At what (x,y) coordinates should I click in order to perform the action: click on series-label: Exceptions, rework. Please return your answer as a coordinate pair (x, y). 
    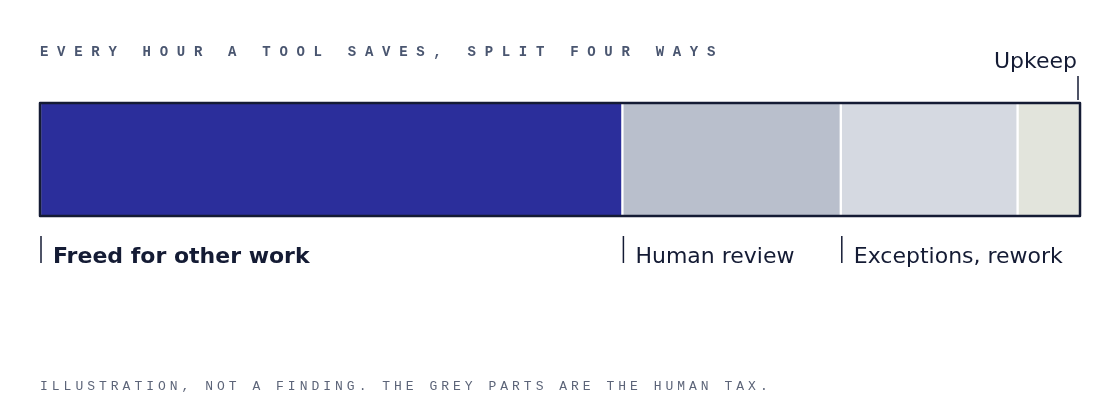
    Looking at the image, I should click on (958, 255).